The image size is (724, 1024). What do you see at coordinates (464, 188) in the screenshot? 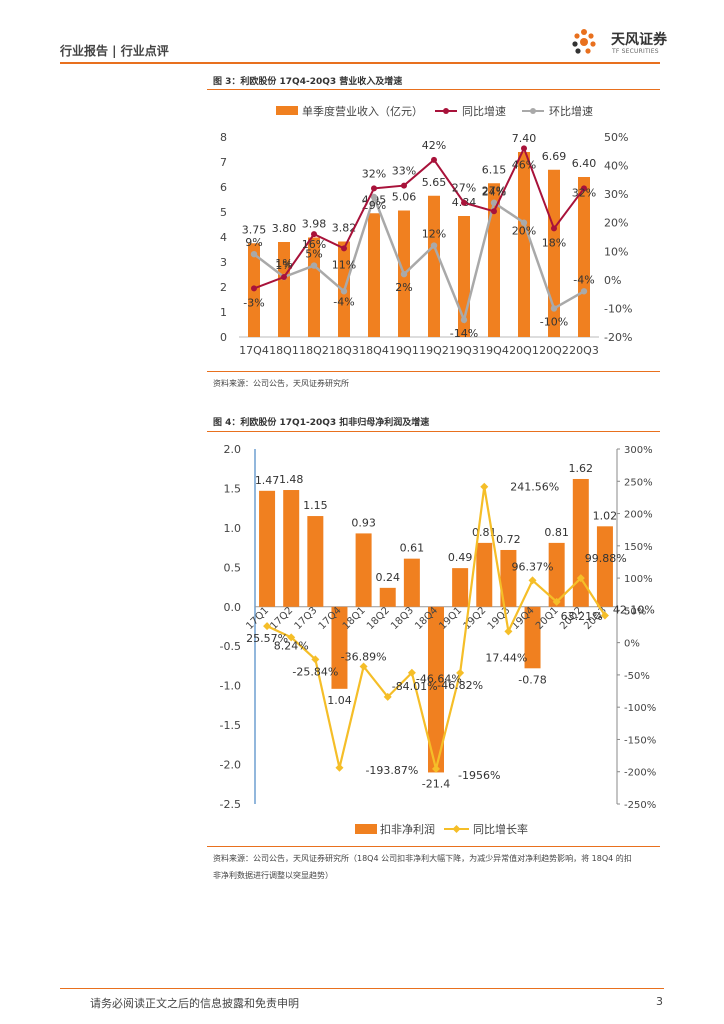
I see `yoy-value-label: 27%` at bounding box center [464, 188].